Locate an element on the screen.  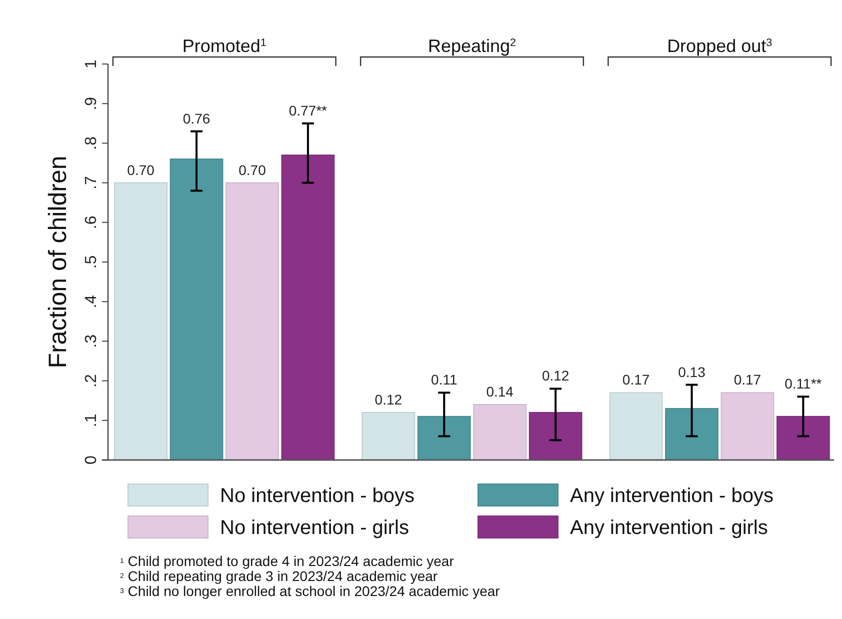
y-tick-label: .7 is located at coordinates (91, 183).